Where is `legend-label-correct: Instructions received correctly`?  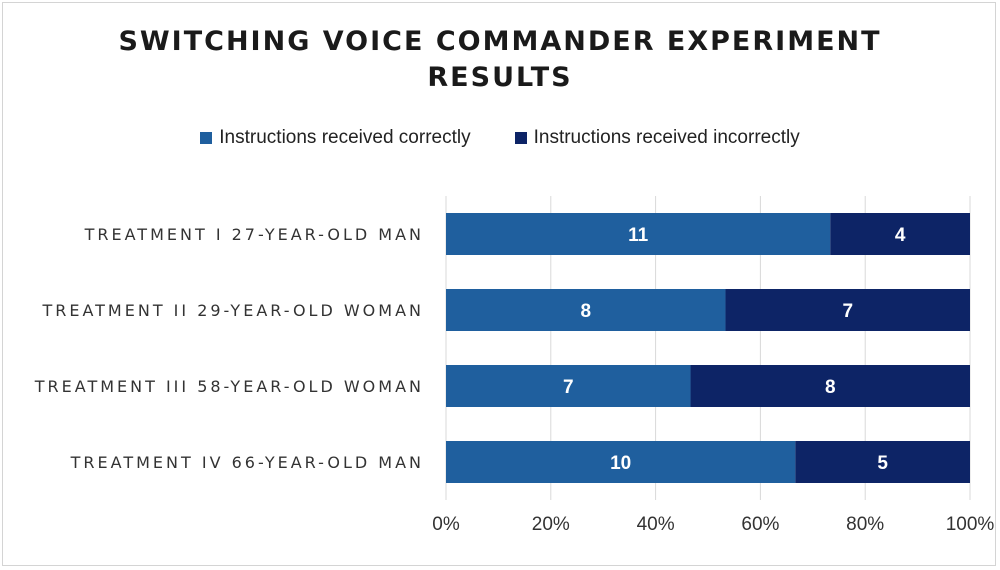 legend-label-correct: Instructions received correctly is located at coordinates (345, 137).